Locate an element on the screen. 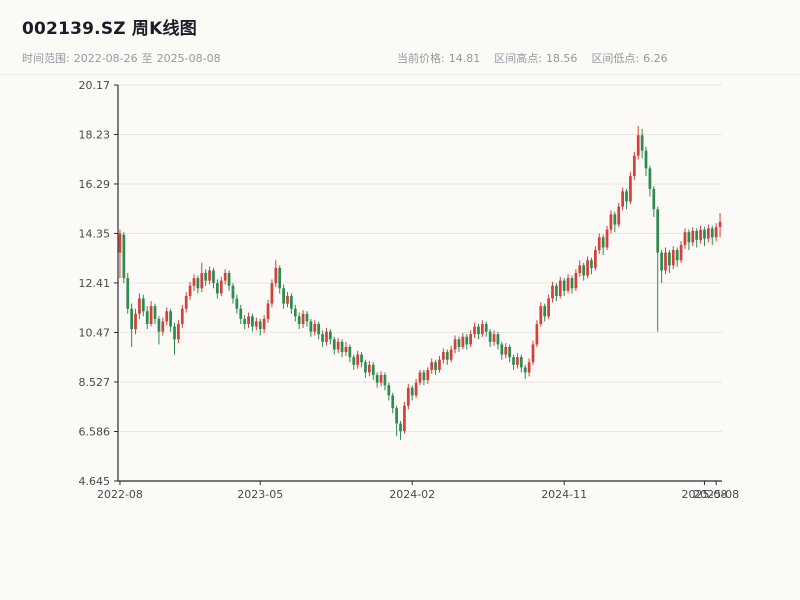 This screenshot has width=800, height=600. x-tick-label: 2023-05 is located at coordinates (260, 494).